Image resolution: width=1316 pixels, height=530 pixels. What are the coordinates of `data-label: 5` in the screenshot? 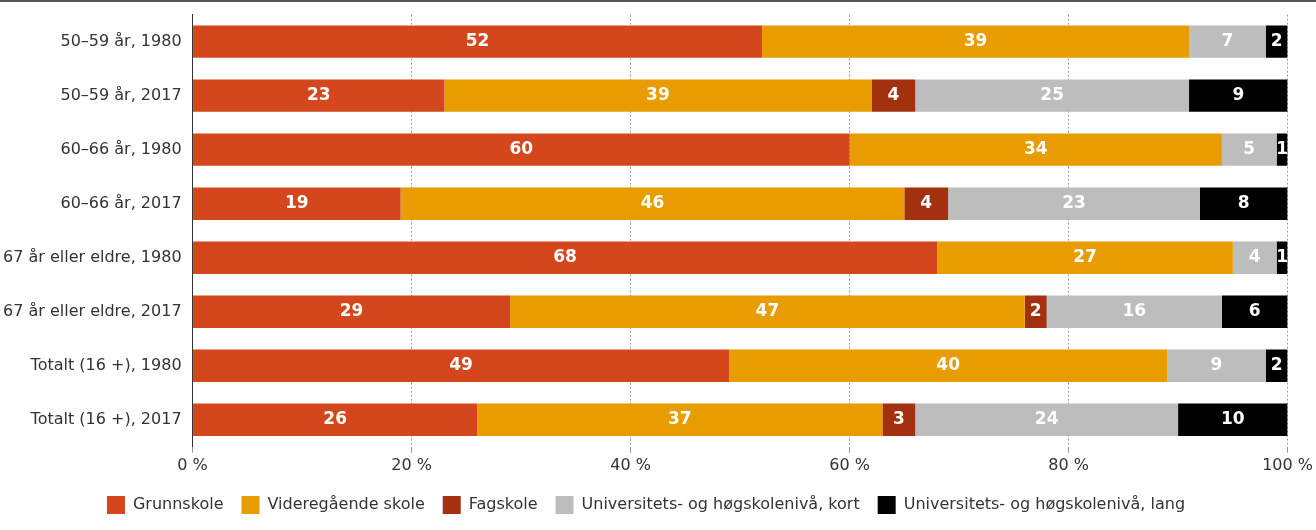 It's located at (1249, 148).